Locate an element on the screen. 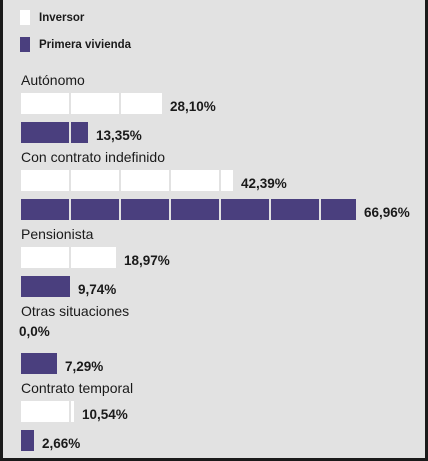 The width and height of the screenshot is (428, 461). category-label: Otras situaciones is located at coordinates (75, 311).